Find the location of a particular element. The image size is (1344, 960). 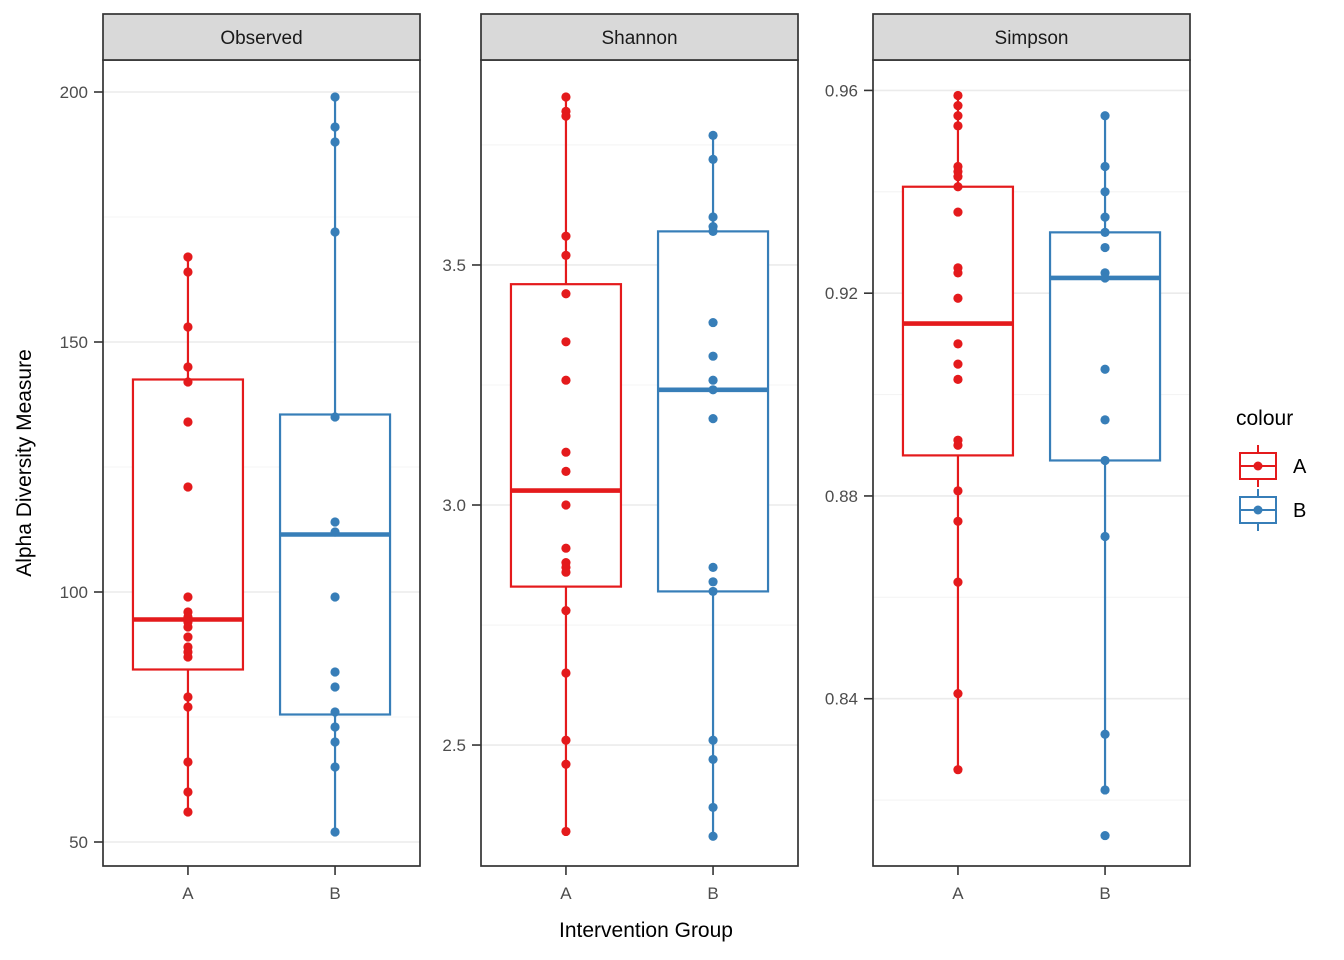

y-tick-label: 0.92 is located at coordinates (841, 293).